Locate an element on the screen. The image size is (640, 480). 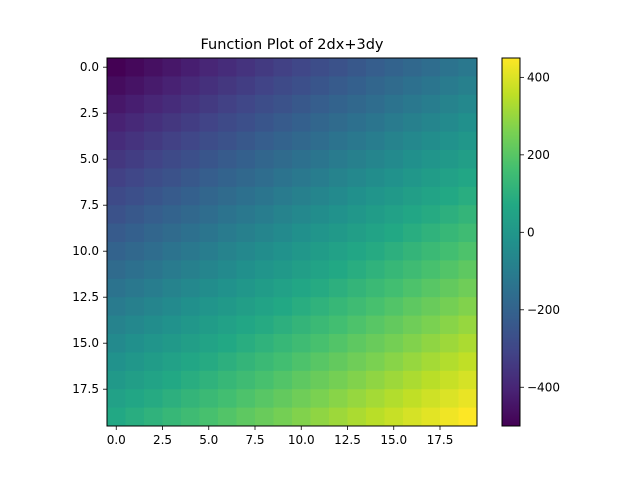
colorbar-tick-label: −200 is located at coordinates (543, 310).